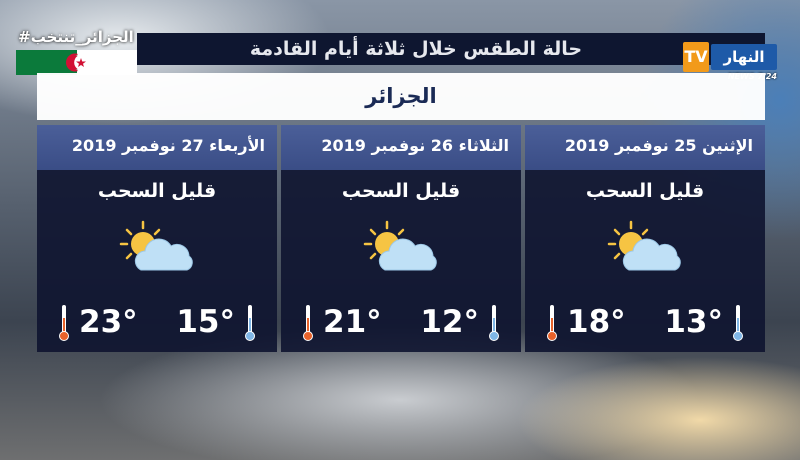 This screenshot has width=800, height=460. What do you see at coordinates (416, 49) in the screenshot?
I see `page-title: حالة الطقس خلال ثلاثة أيام القادمة` at bounding box center [416, 49].